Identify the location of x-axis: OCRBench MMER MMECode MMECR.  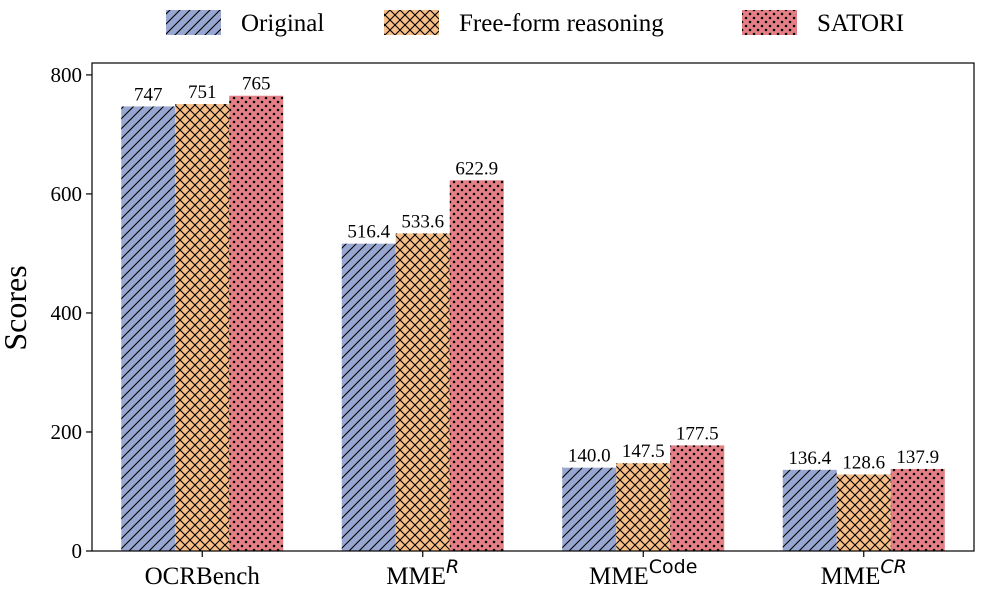
(526, 570).